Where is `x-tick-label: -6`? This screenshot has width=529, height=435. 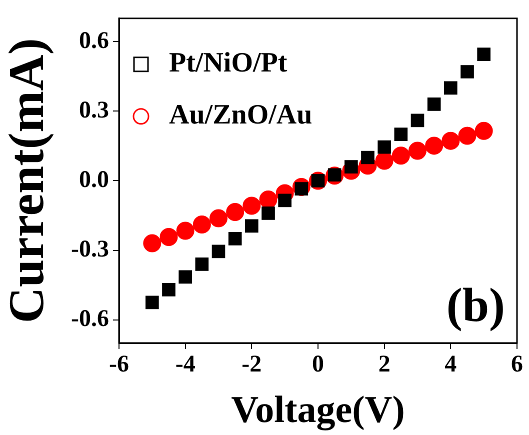
x-tick-label: -6 is located at coordinates (119, 365).